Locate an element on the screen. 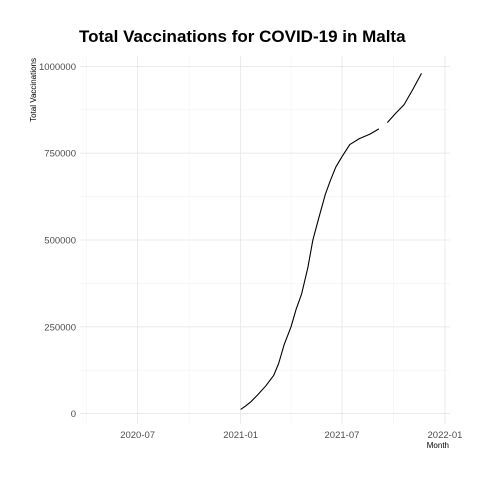 The height and width of the screenshot is (480, 480). y-tick-label: 500000 is located at coordinates (60, 241).